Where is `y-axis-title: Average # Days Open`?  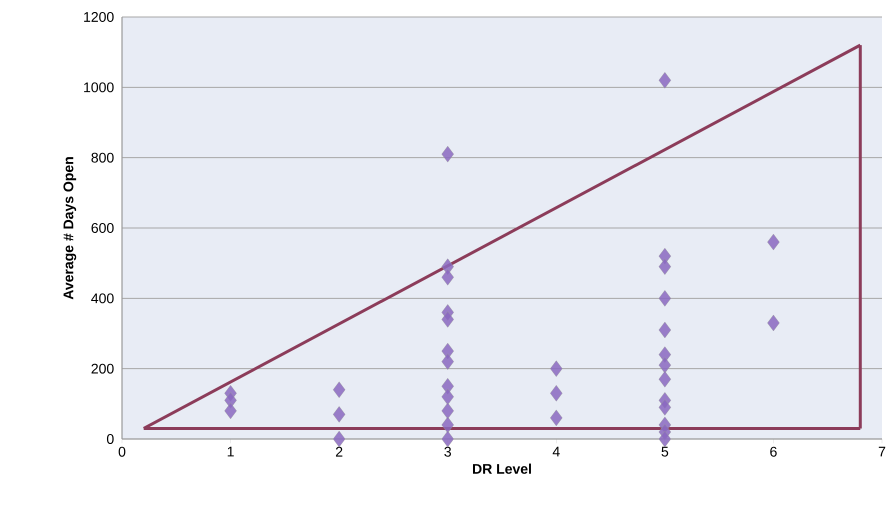
y-axis-title: Average # Days Open is located at coordinates (69, 228).